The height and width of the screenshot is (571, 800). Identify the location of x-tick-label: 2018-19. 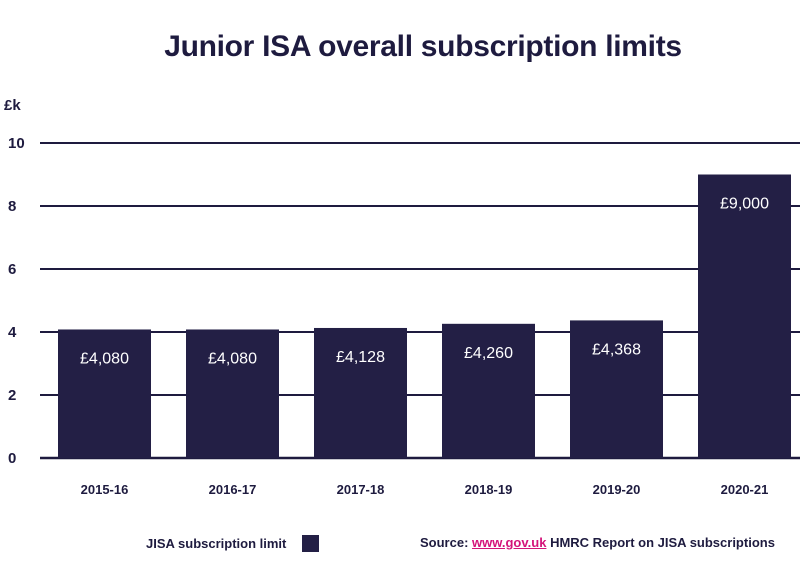
(489, 489).